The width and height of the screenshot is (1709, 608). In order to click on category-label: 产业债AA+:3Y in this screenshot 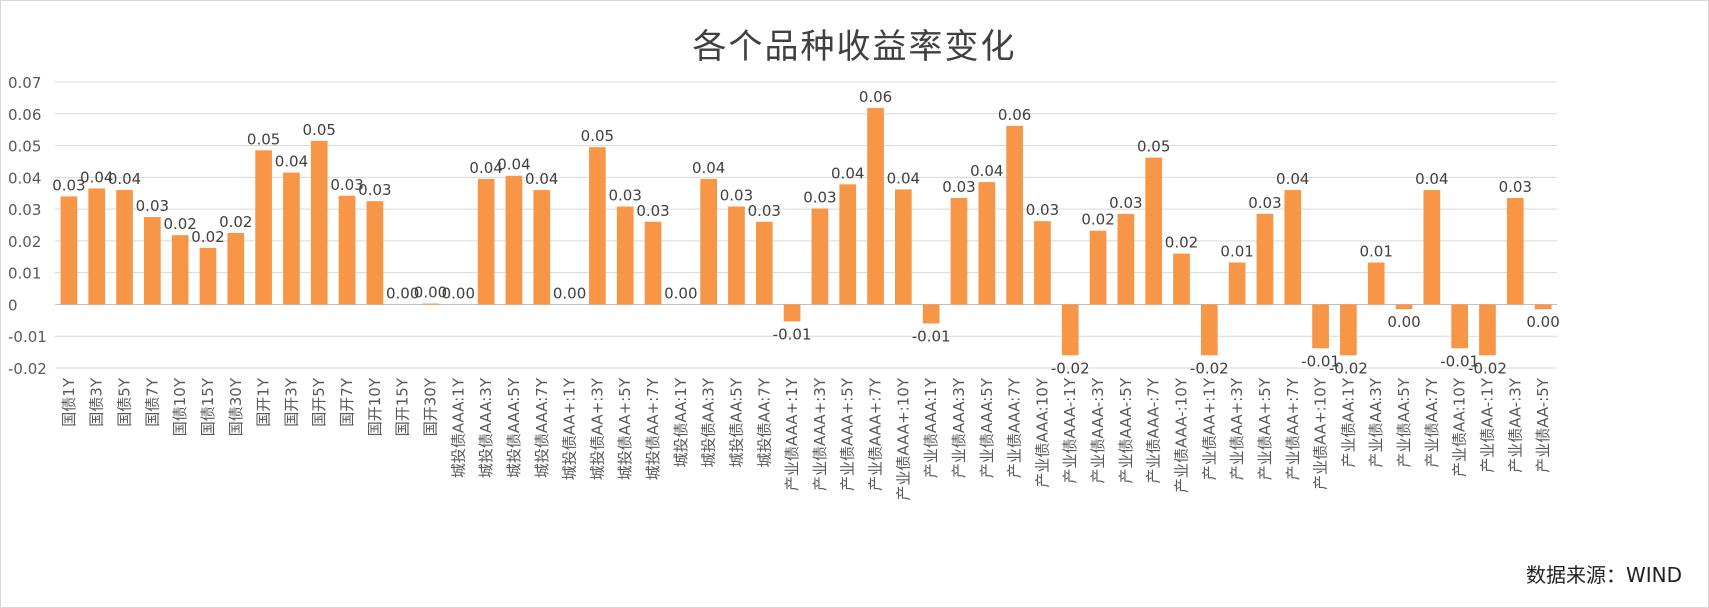, I will do `click(1237, 428)`.